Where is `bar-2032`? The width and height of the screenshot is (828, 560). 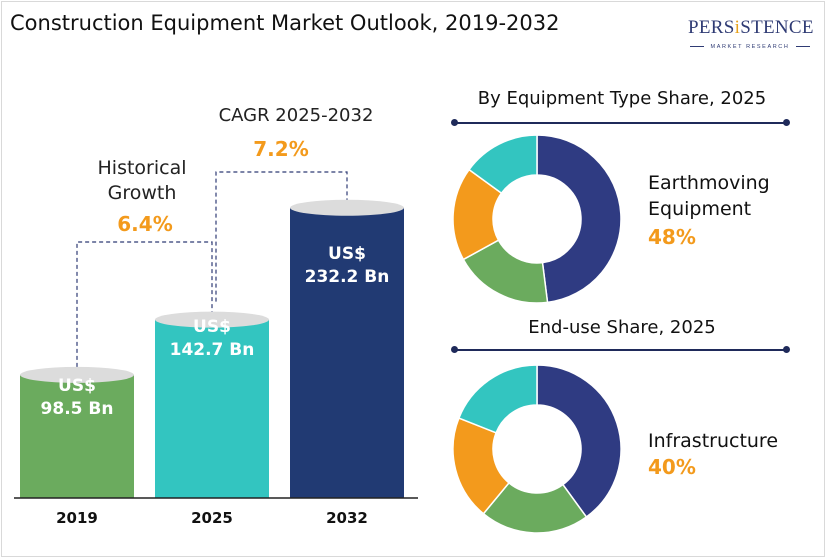 bar-2032 is located at coordinates (347, 352).